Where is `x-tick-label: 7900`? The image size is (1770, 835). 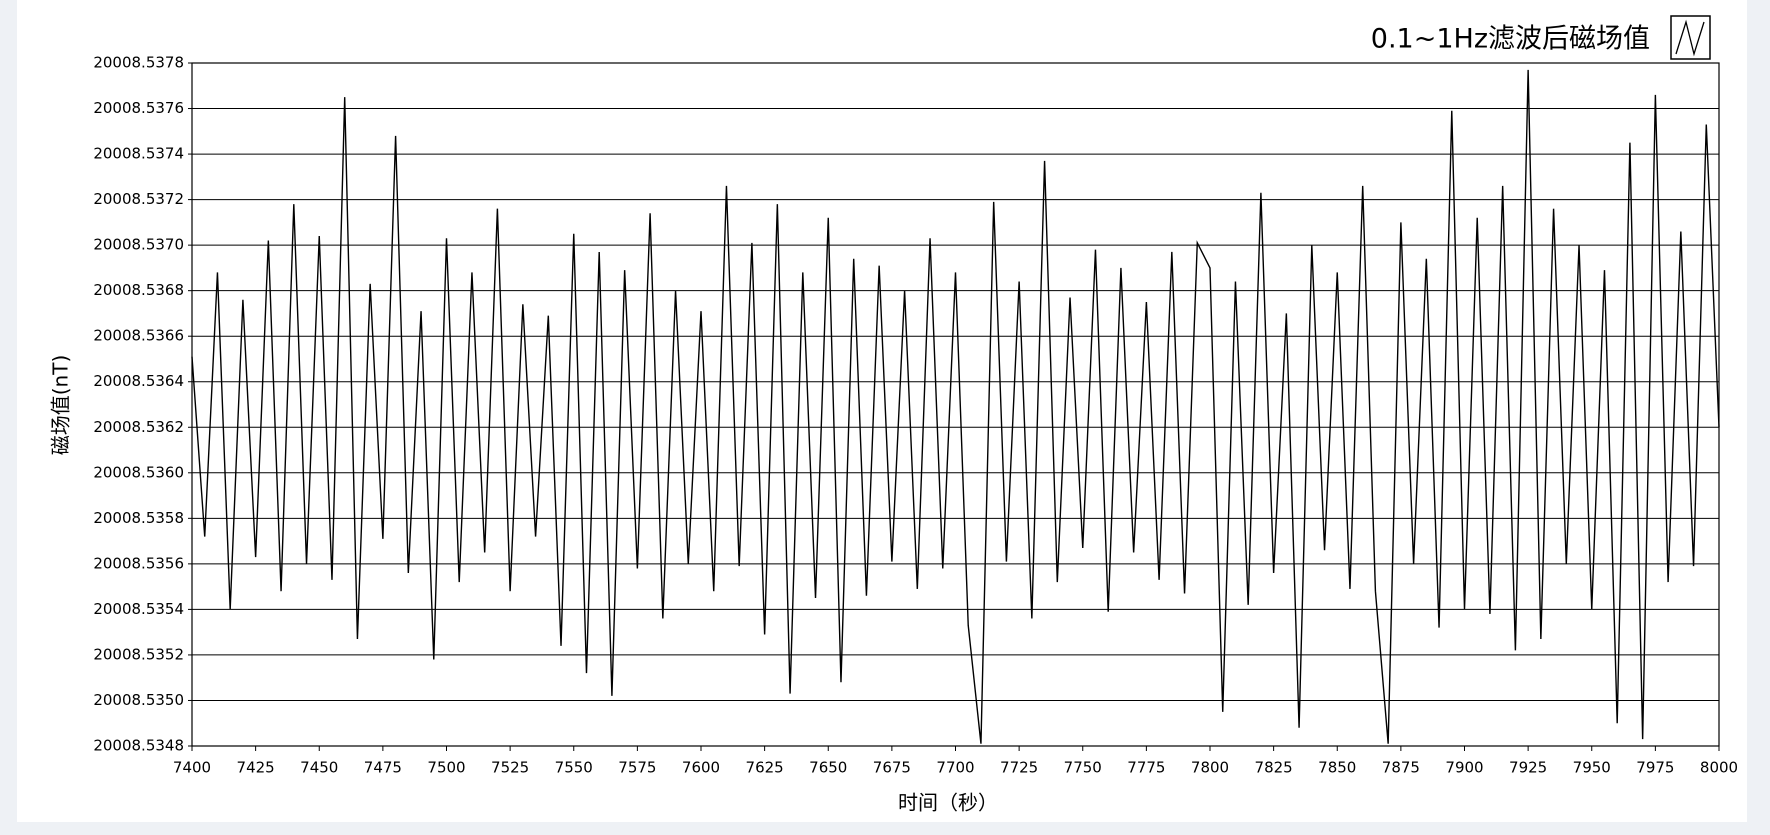 x-tick-label: 7900 is located at coordinates (1464, 768).